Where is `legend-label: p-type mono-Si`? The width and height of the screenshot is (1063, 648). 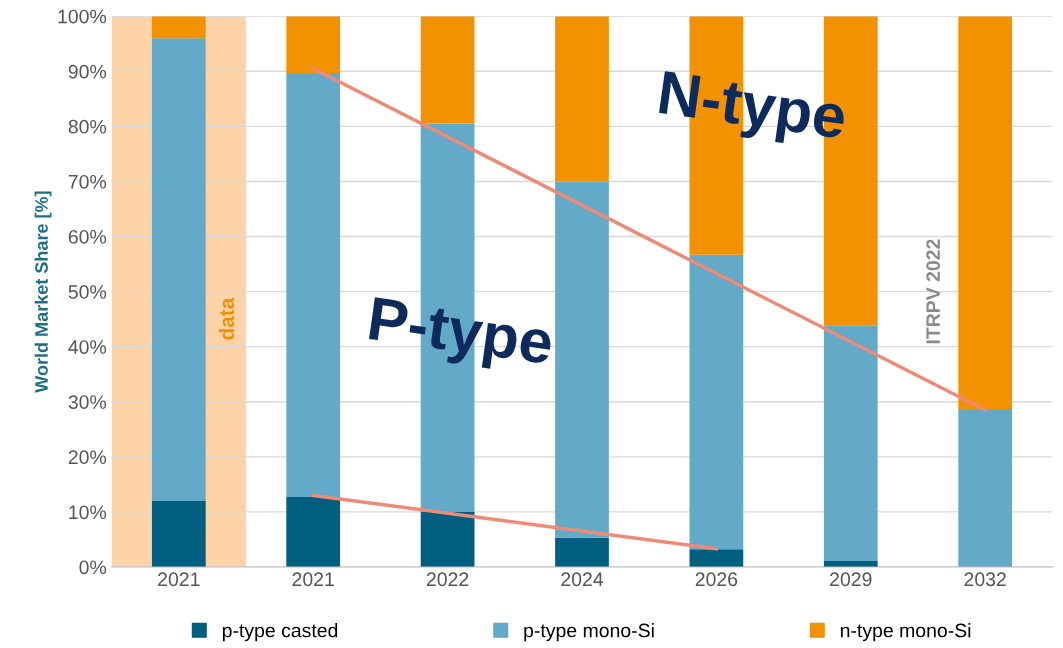
legend-label: p-type mono-Si is located at coordinates (589, 632).